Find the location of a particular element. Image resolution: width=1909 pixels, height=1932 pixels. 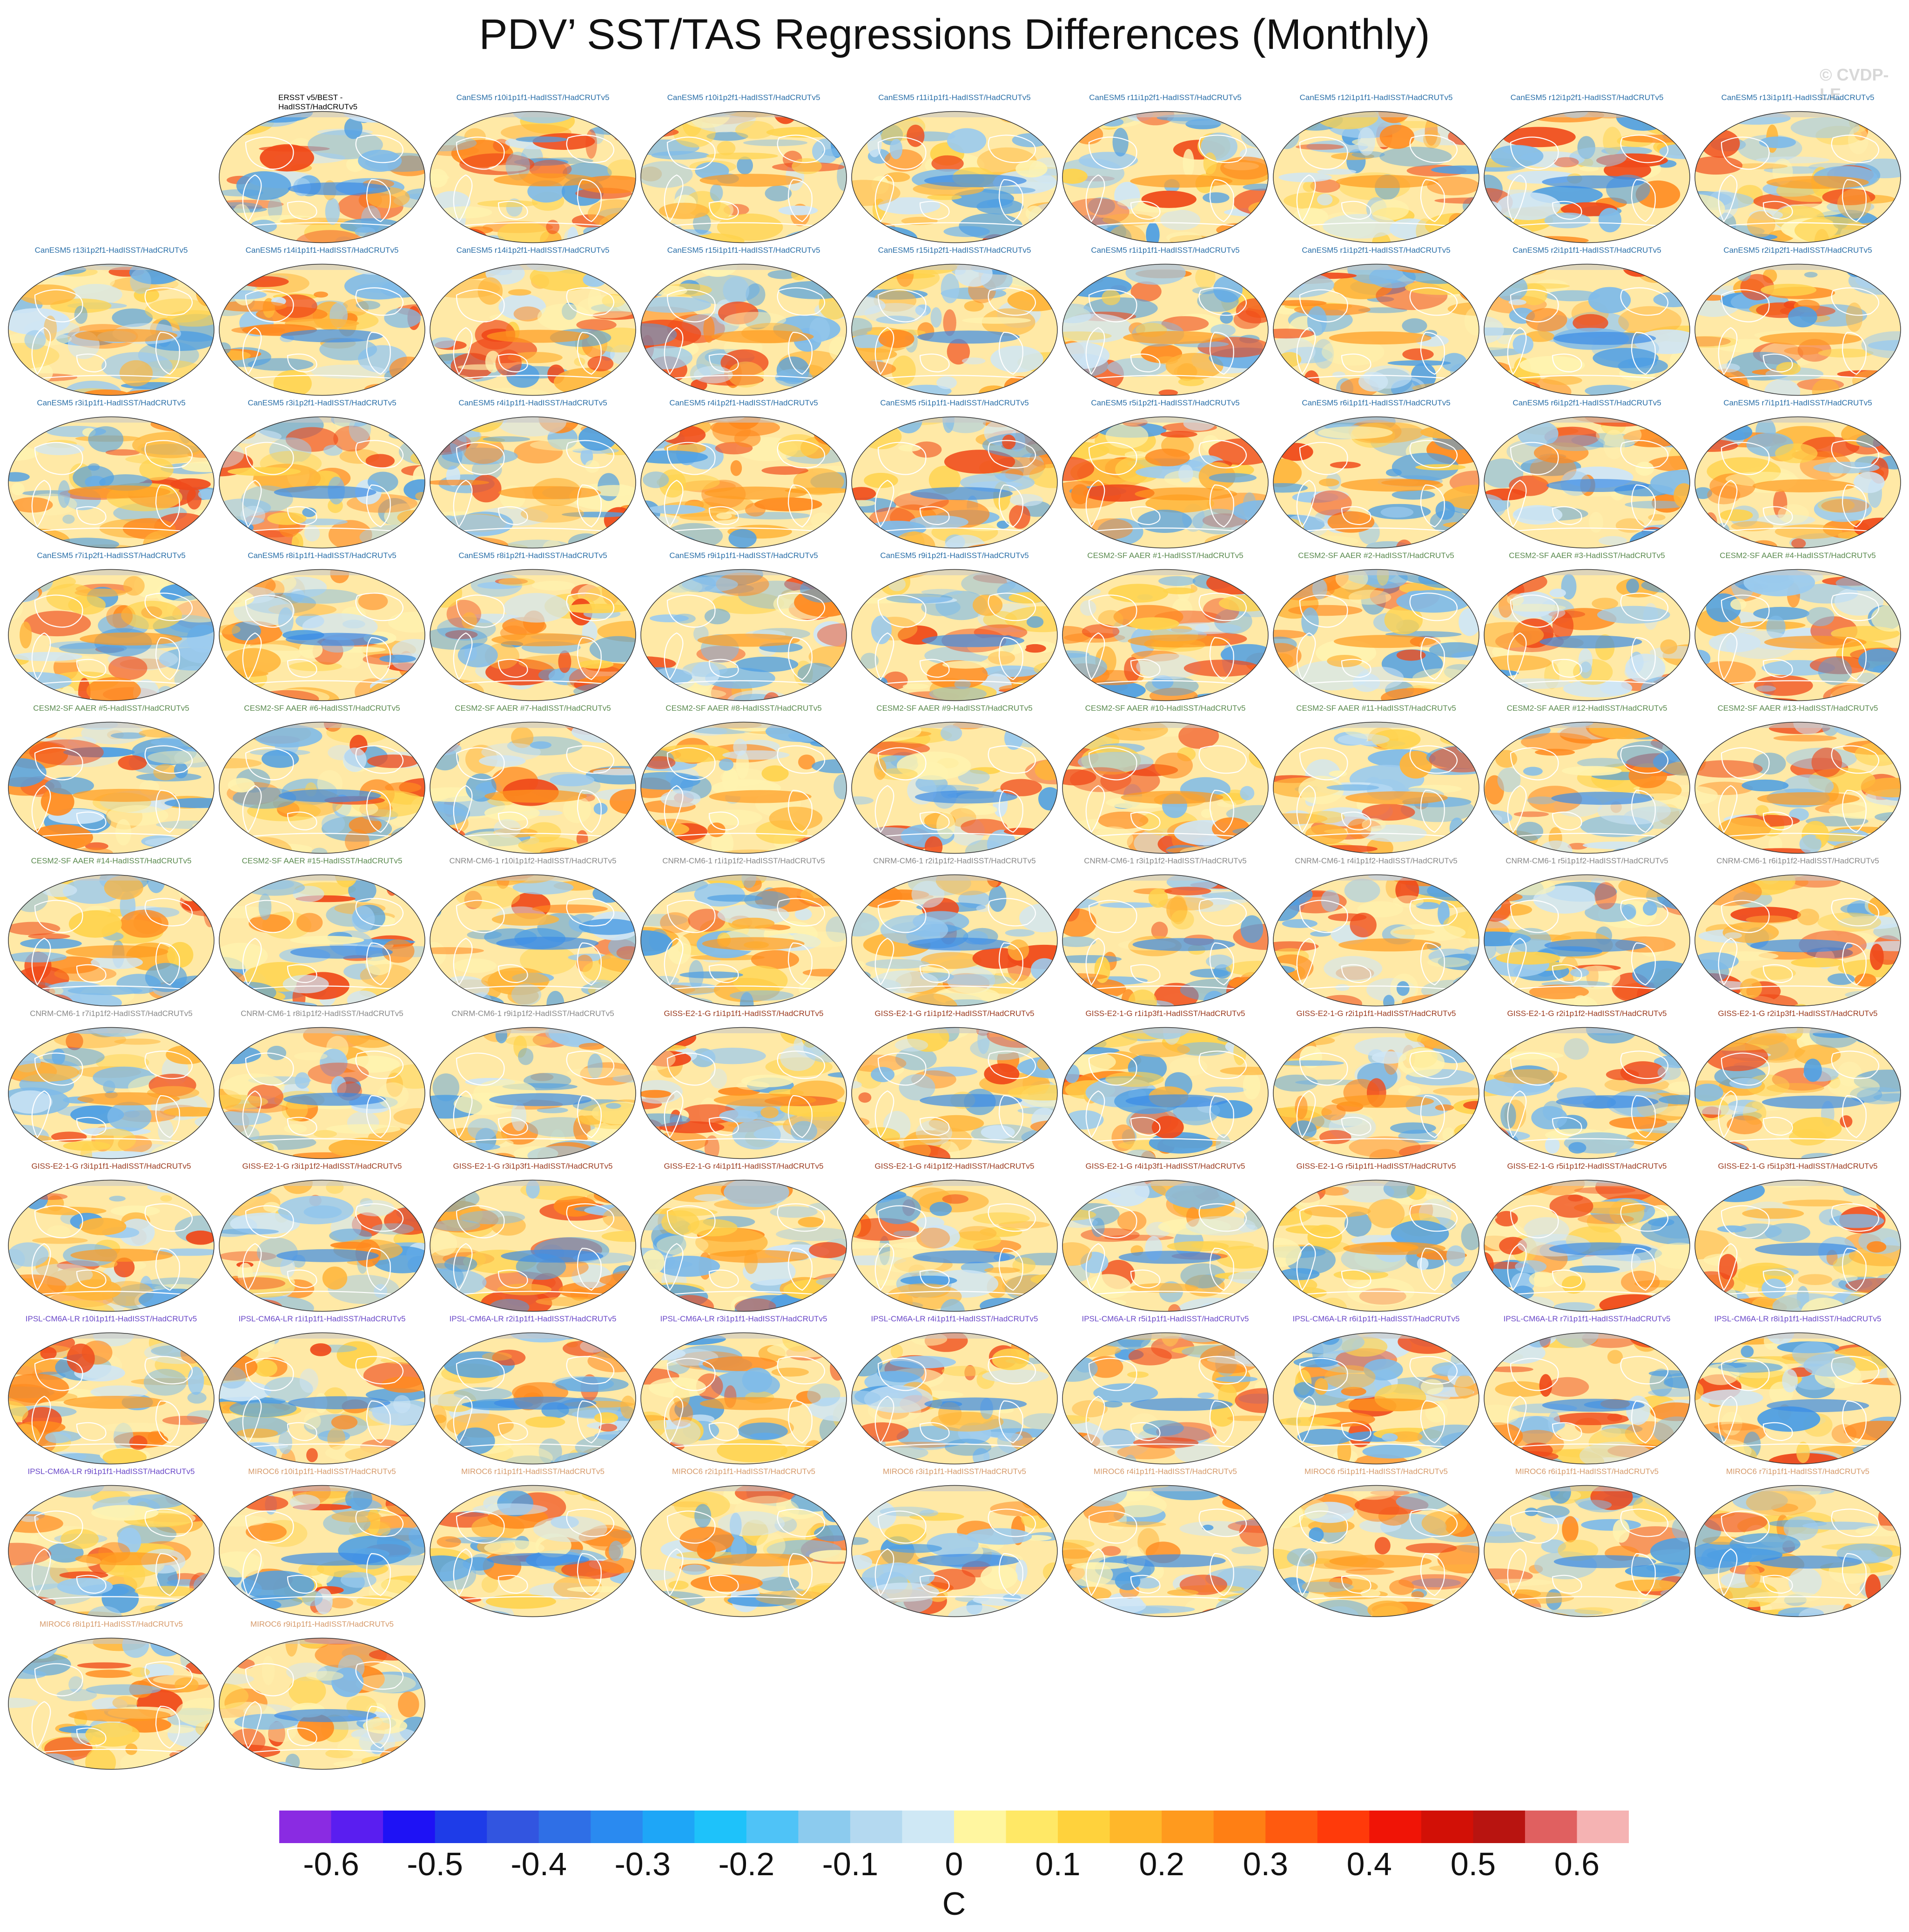

panel-title: CESM2-SF AAER #3-HadISST/HadCRUTv5 is located at coordinates (1587, 555).